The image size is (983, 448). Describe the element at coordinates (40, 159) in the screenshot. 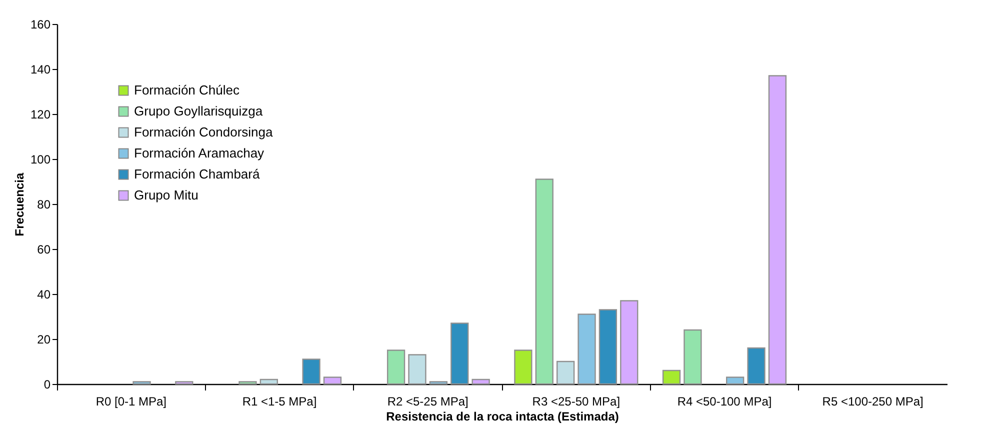

I see `y-tick-label: 100` at that location.